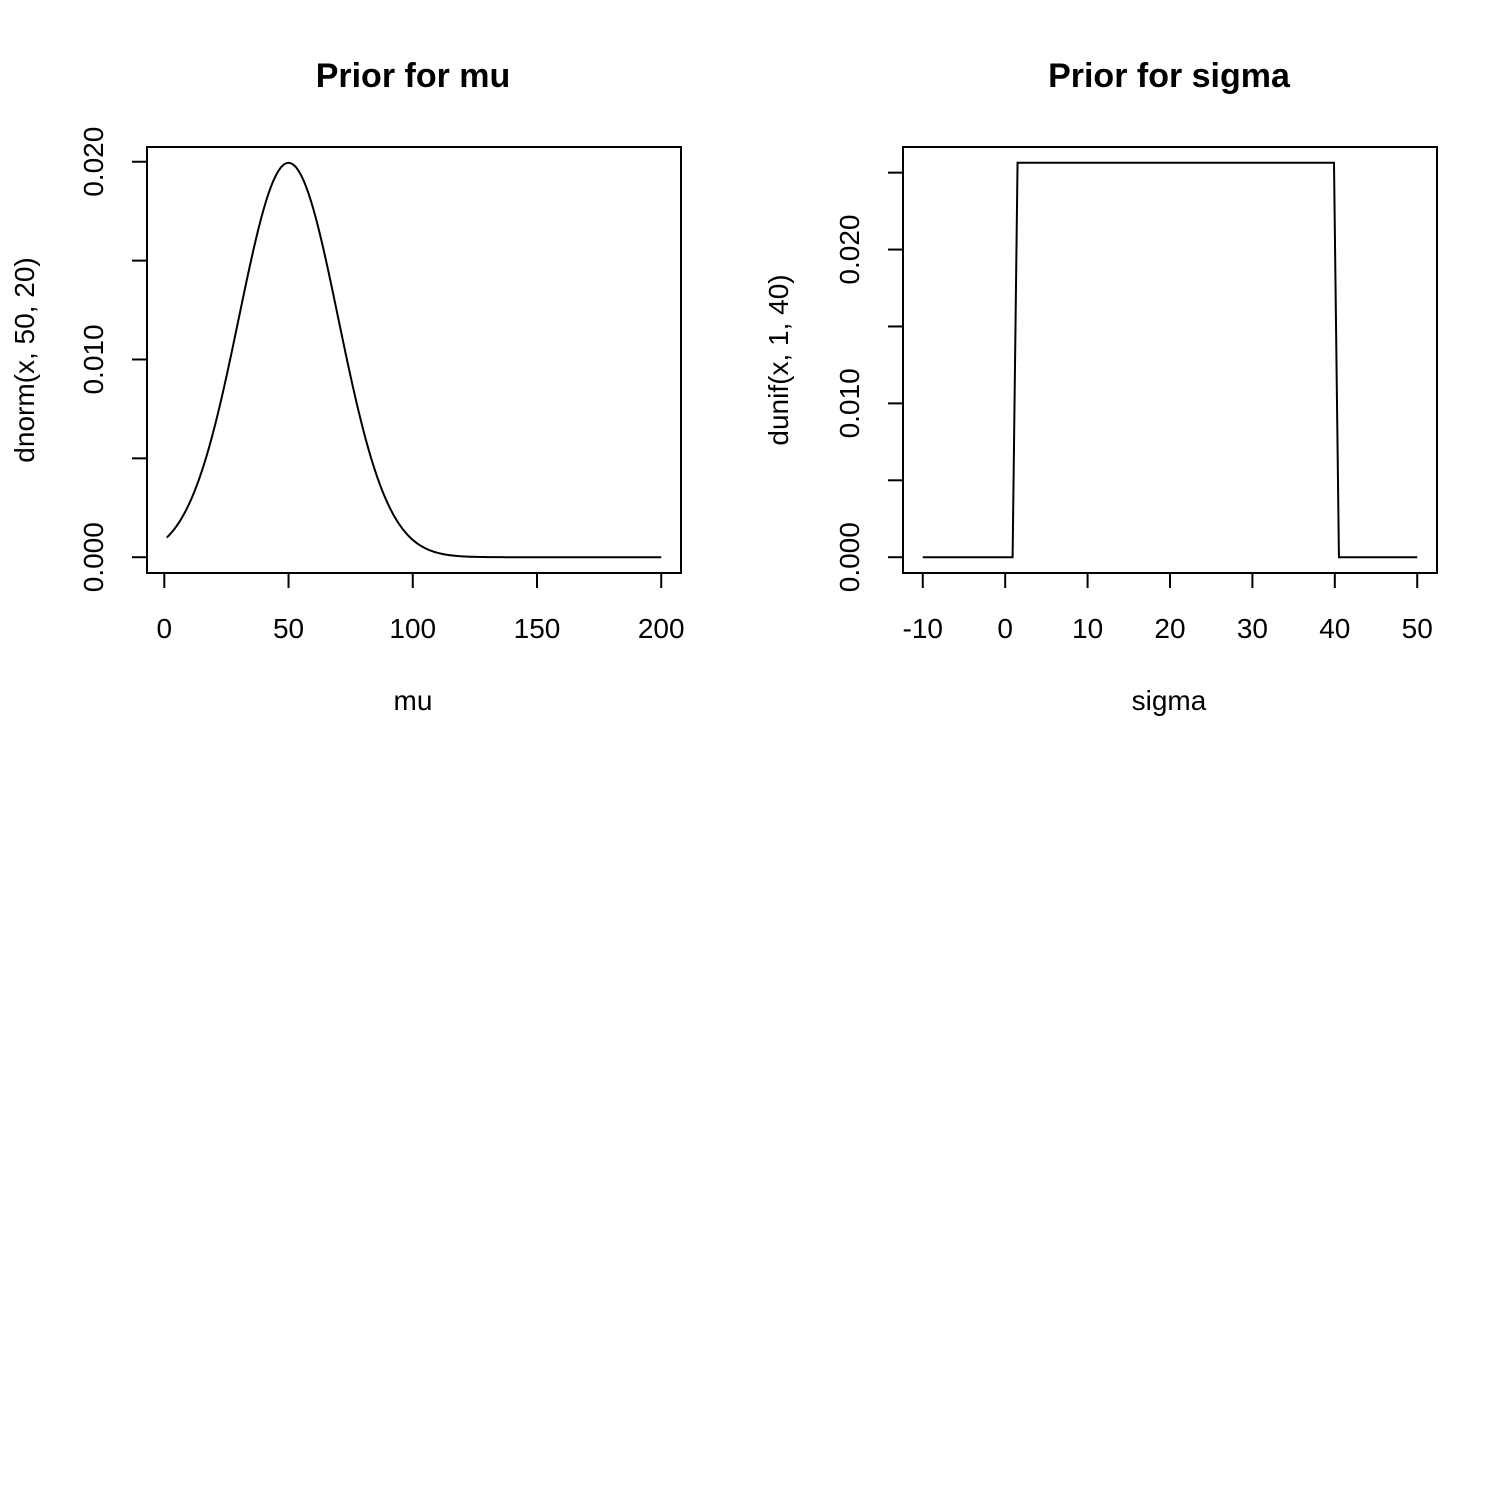  What do you see at coordinates (421, 608) in the screenshot?
I see `x-axis: 0 50 100 150 200` at bounding box center [421, 608].